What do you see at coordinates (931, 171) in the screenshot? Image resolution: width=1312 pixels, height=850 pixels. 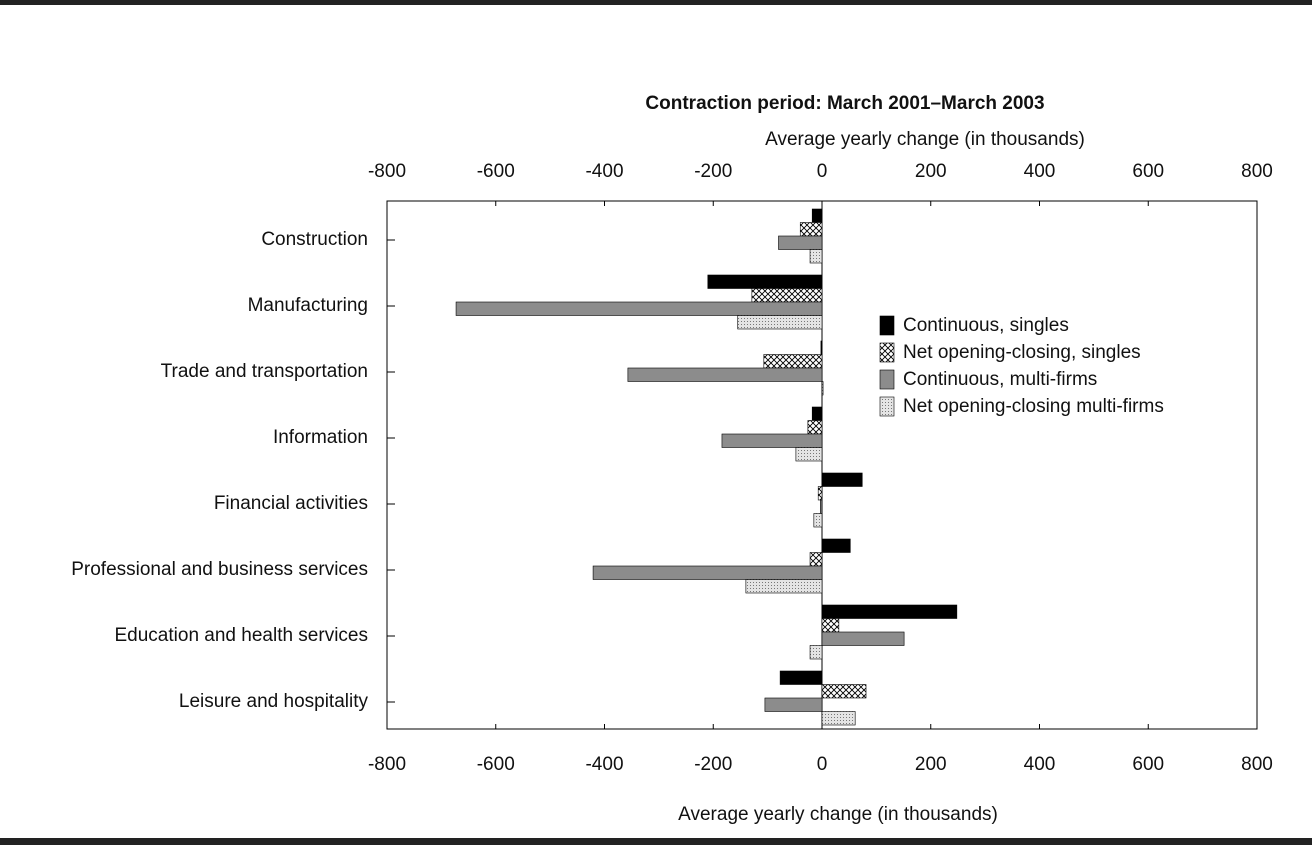 I see `x2-tick-label: 200` at bounding box center [931, 171].